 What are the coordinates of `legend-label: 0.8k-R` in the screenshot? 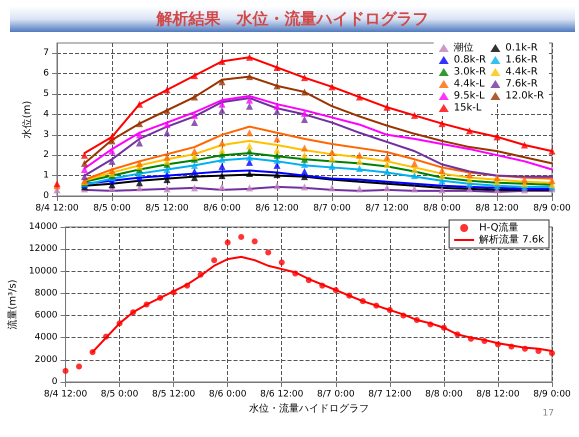 It's located at (470, 60).